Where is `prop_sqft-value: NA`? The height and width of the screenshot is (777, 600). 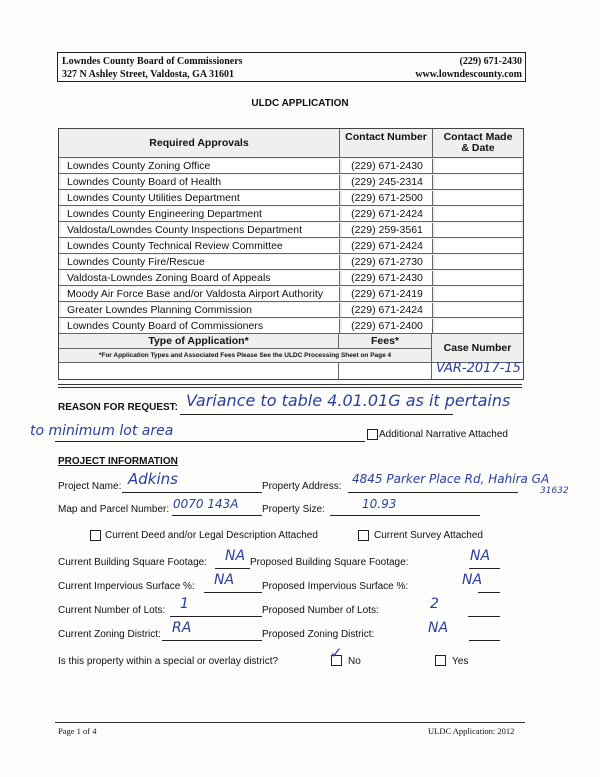
prop_sqft-value: NA is located at coordinates (480, 556).